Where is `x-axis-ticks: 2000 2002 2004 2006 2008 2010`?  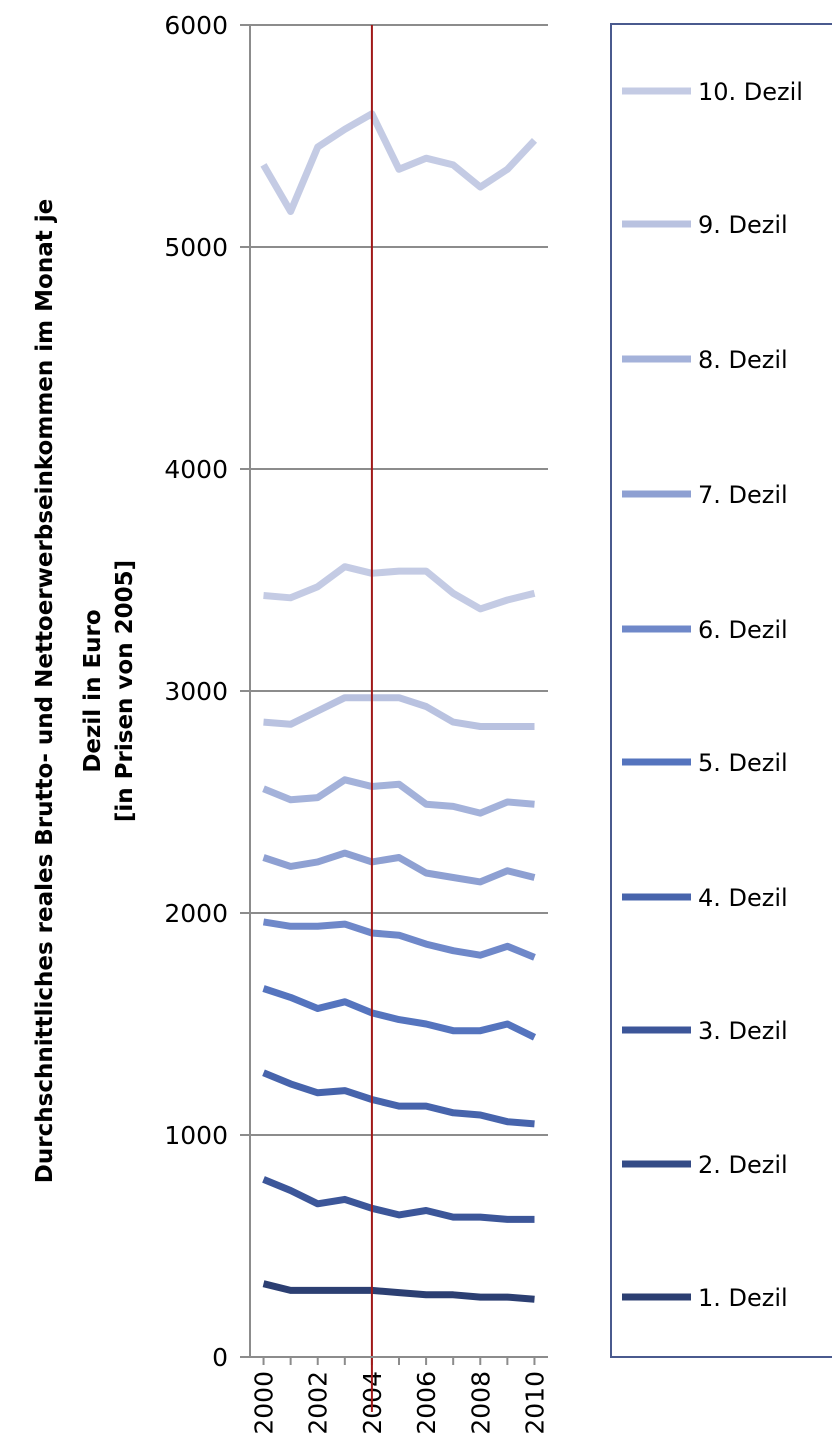 x-axis-ticks: 2000 2002 2004 2006 2008 2010 is located at coordinates (399, 1396).